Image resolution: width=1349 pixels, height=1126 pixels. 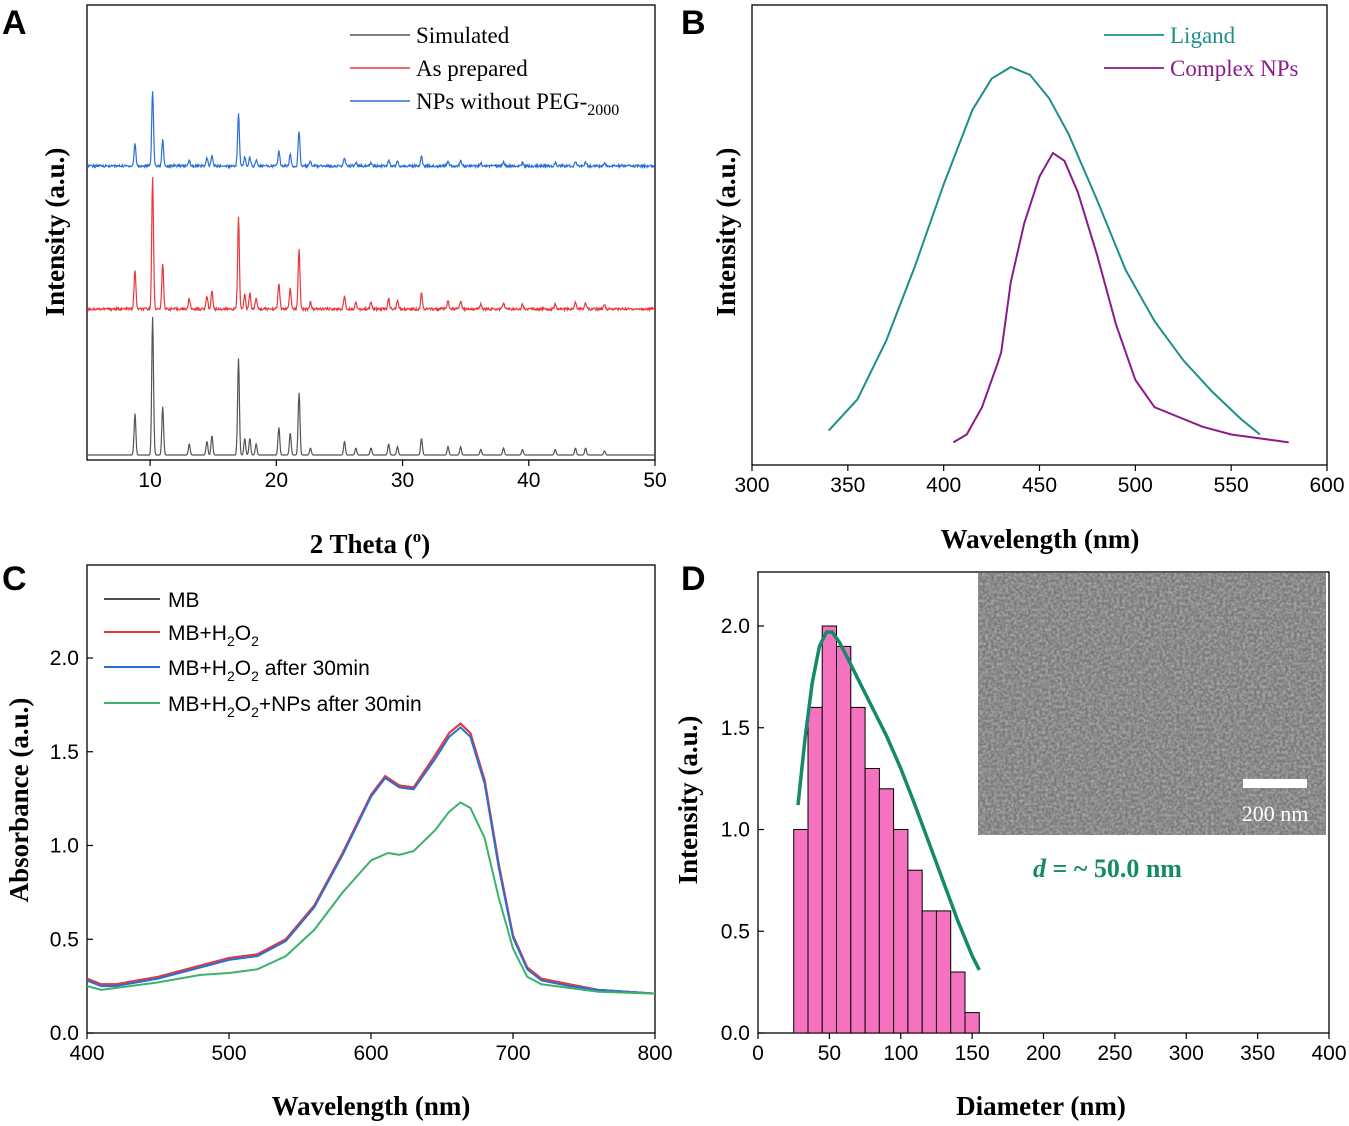 I want to click on x-tick-label: 10, so click(x=149, y=480).